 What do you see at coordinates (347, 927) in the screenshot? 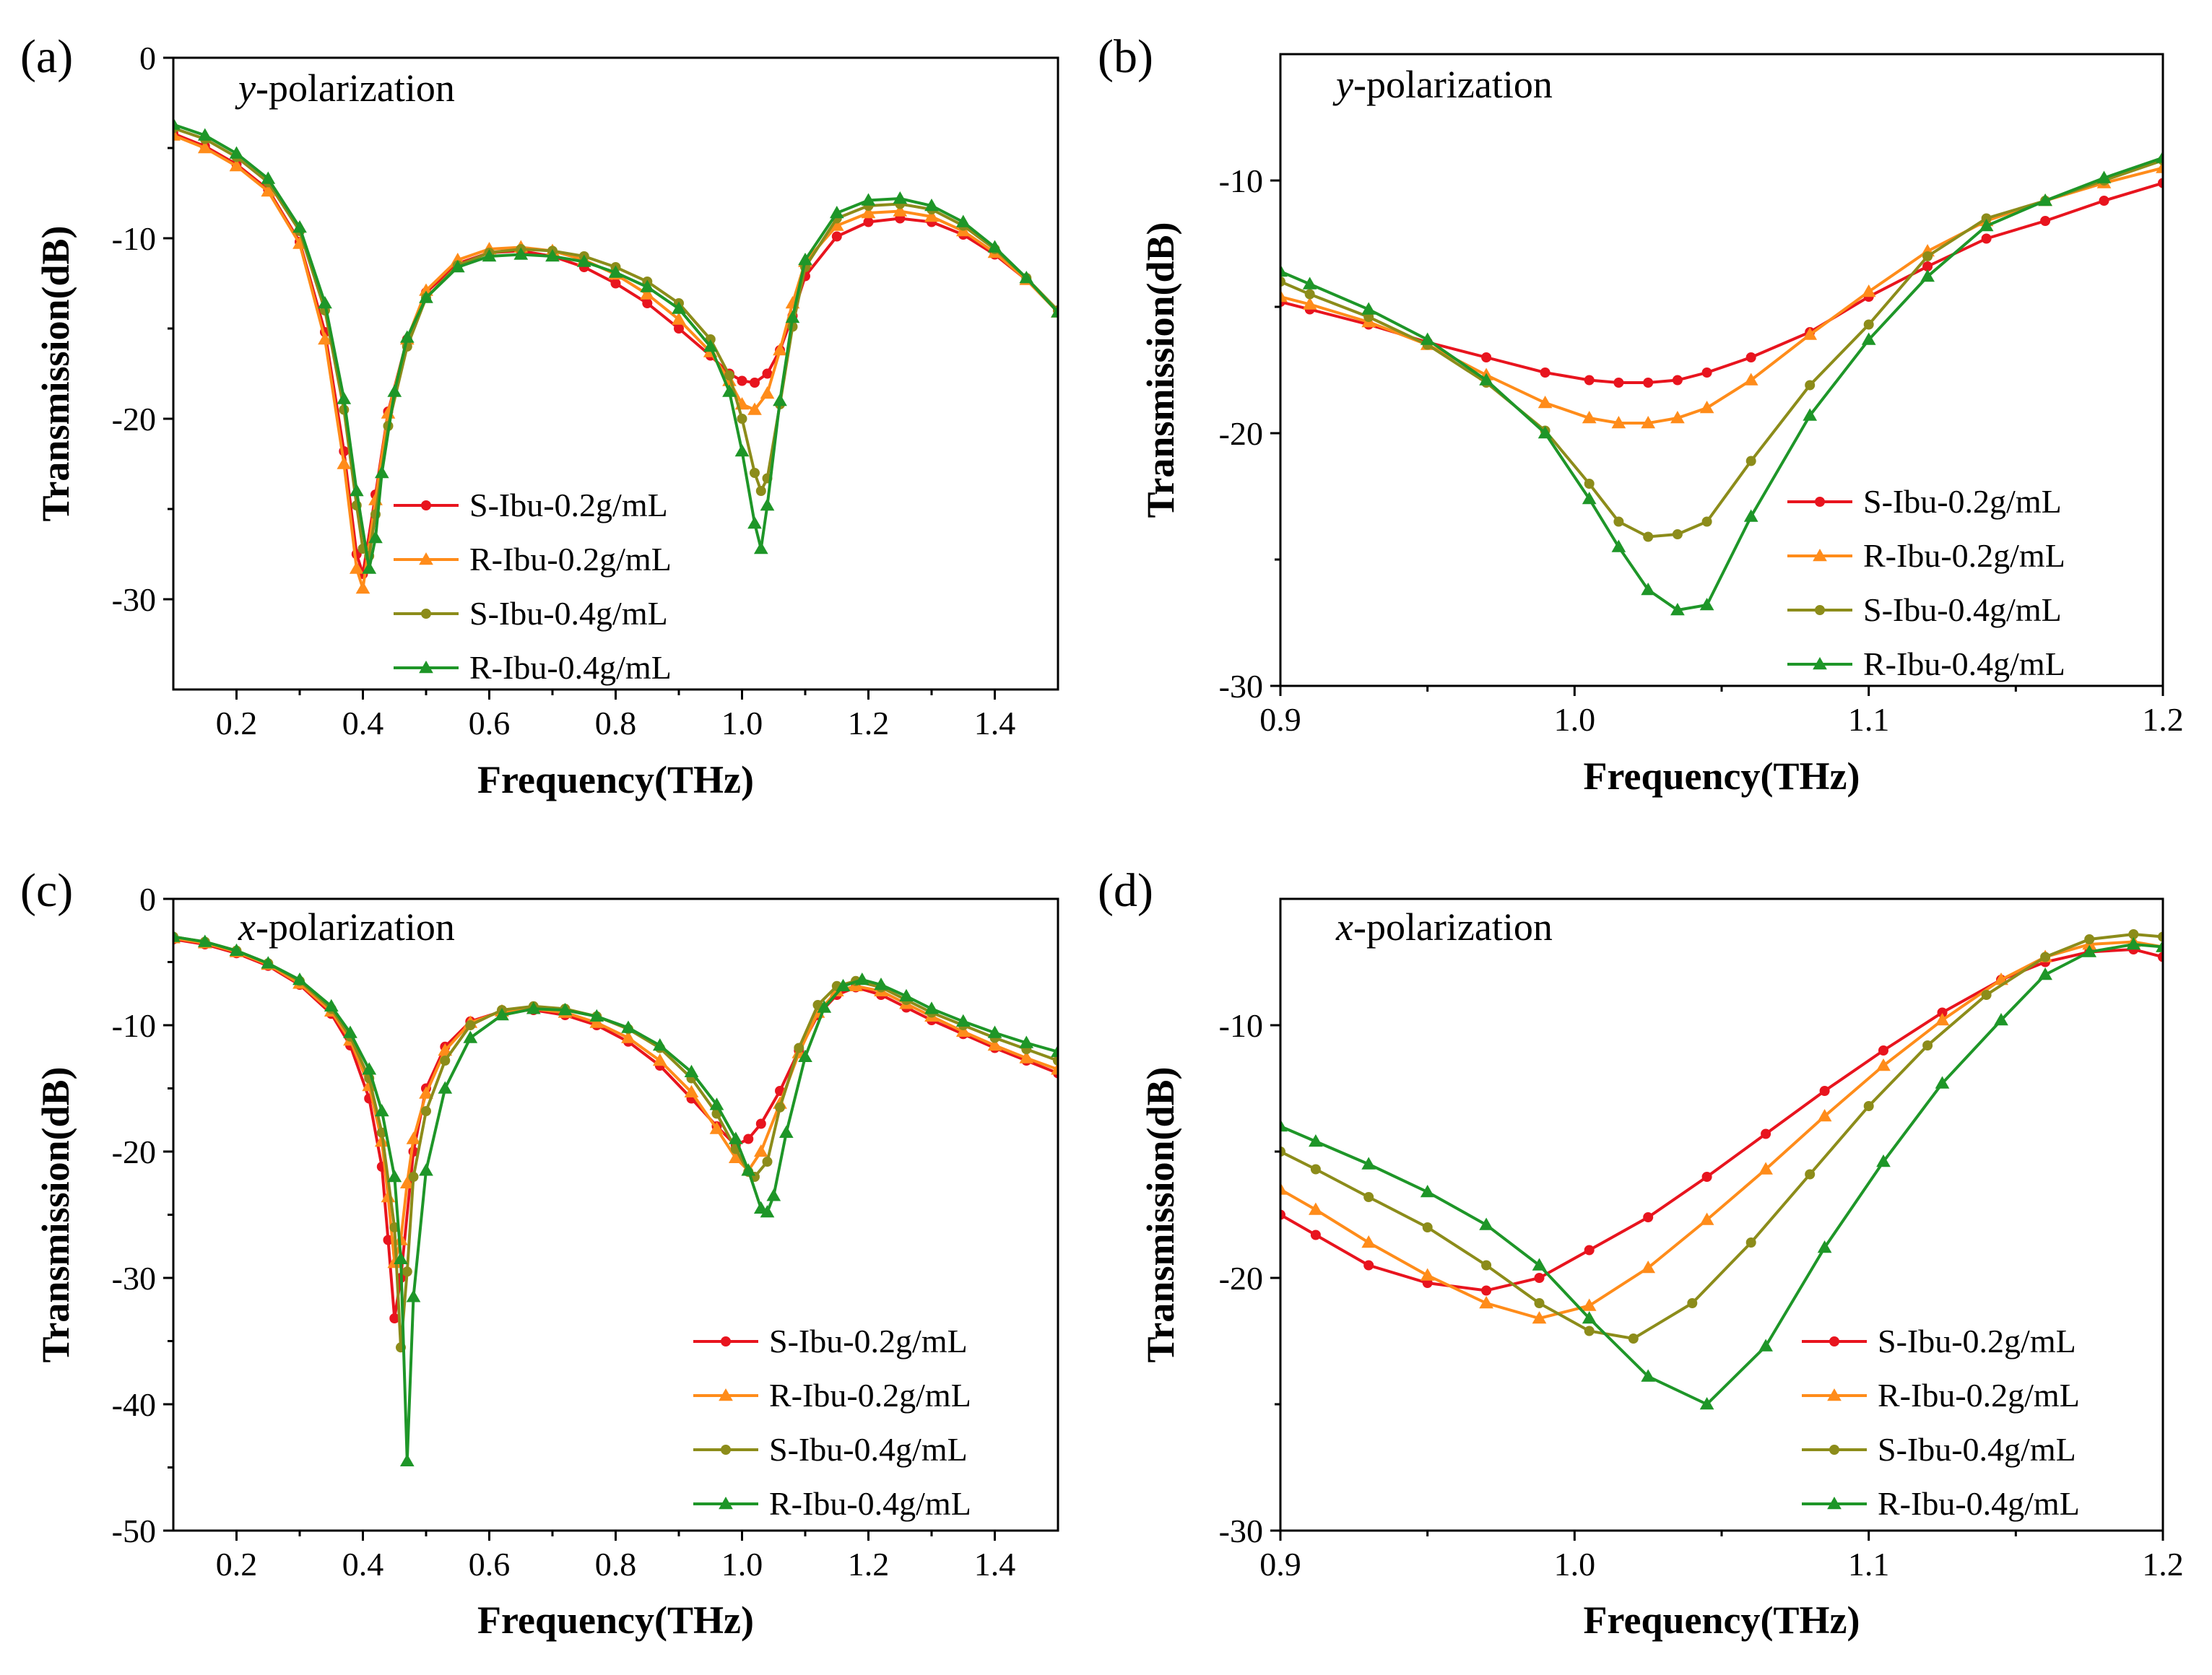
I see `polarization-label: x-polarization` at bounding box center [347, 927].